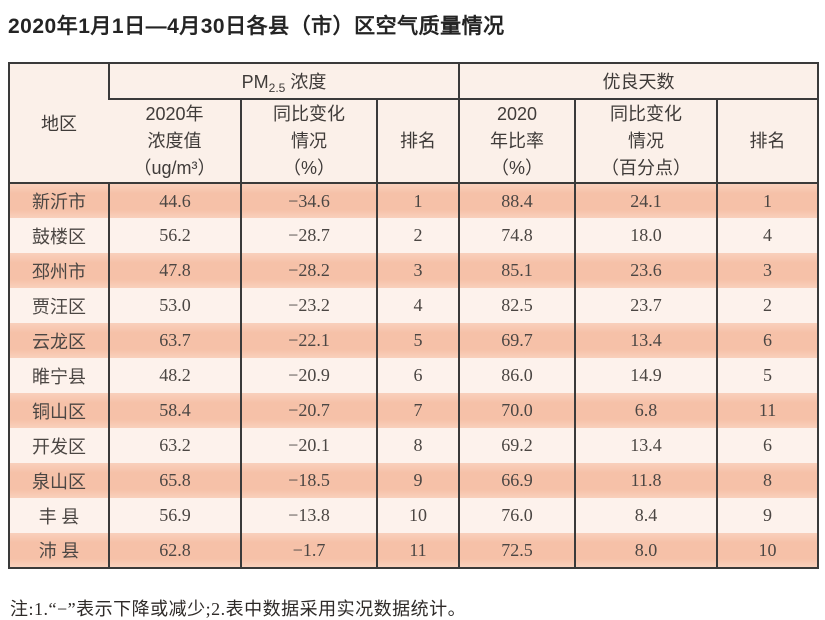 This screenshot has width=825, height=620. Describe the element at coordinates (308, 340) in the screenshot. I see `cell-pm-change: −22.1` at that location.